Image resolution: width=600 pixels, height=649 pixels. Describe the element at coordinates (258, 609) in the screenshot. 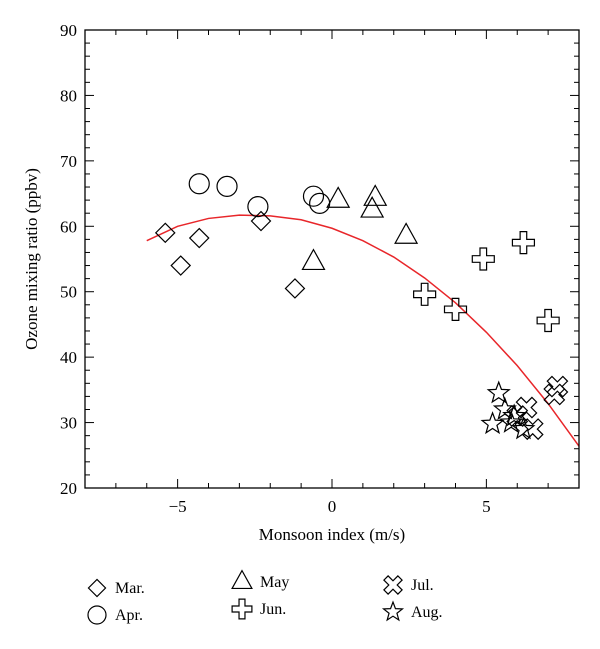

I see `legend-item-jun: Jun.` at that location.